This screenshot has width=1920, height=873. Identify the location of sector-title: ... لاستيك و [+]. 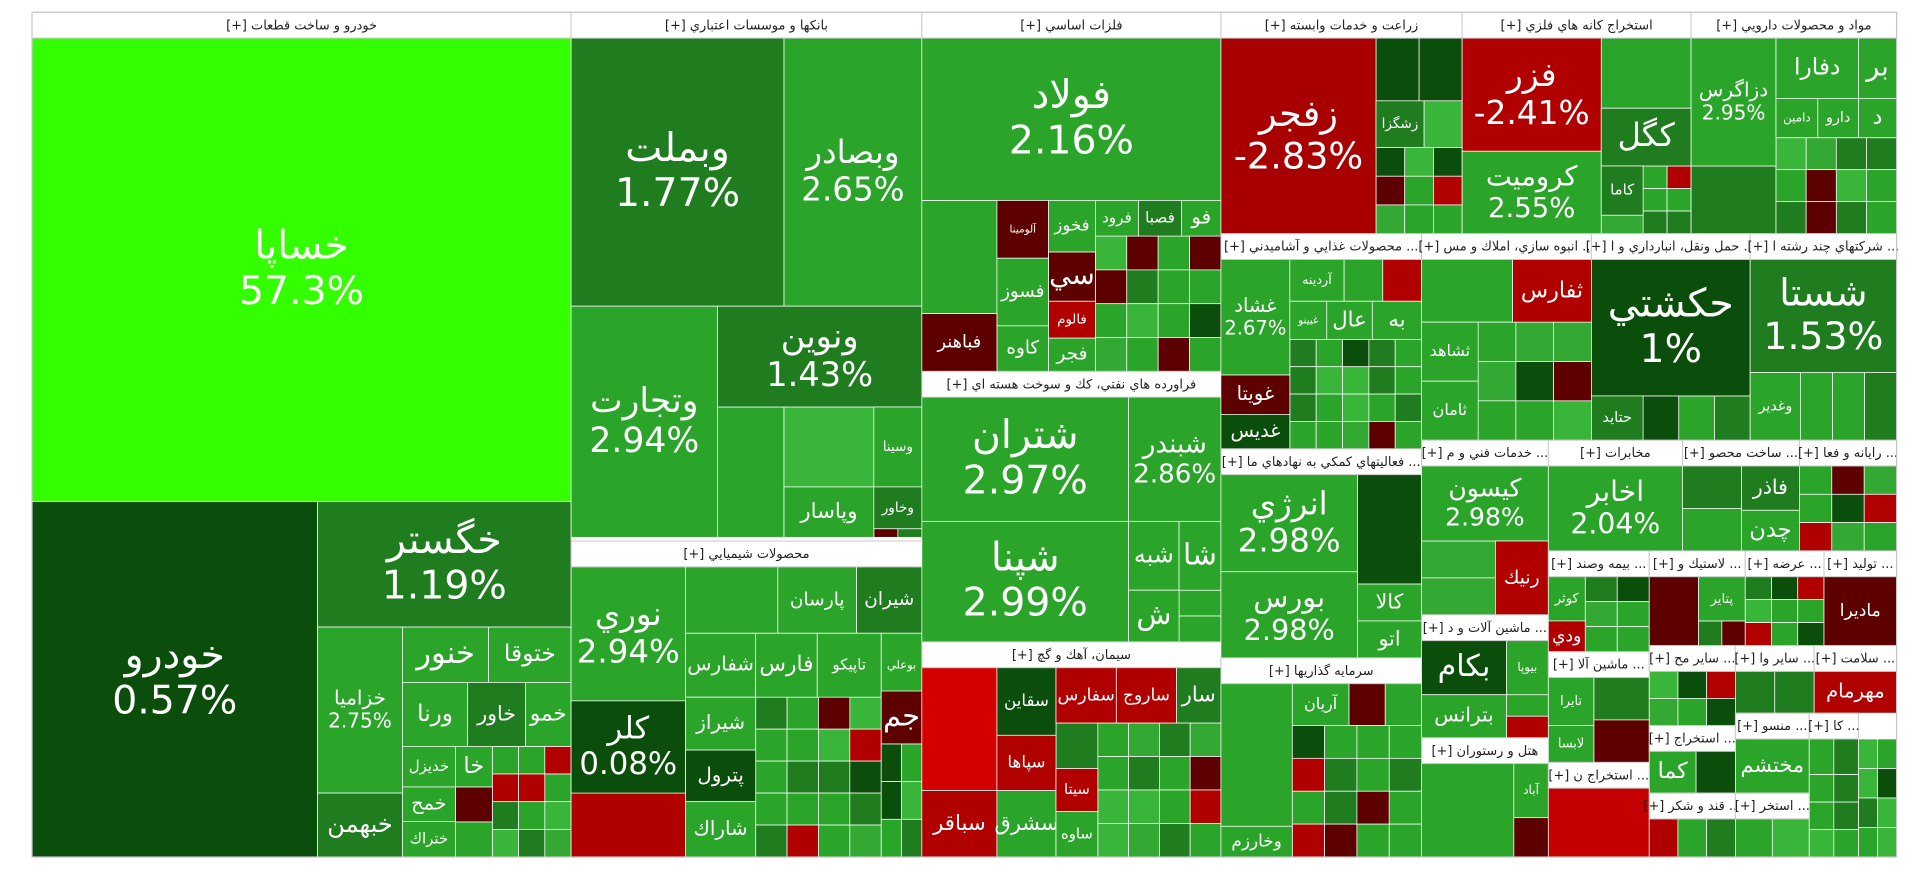
(1697, 564).